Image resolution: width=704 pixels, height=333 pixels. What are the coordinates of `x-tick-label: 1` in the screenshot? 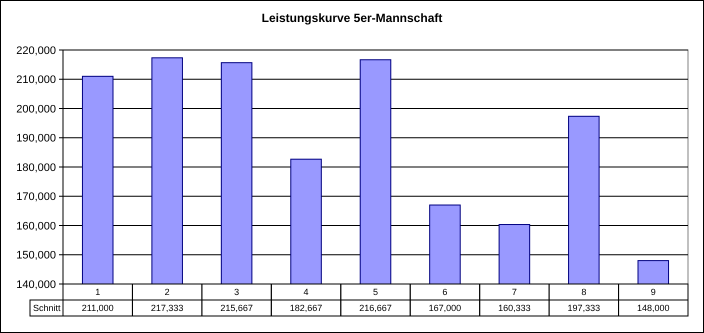 It's located at (97, 292).